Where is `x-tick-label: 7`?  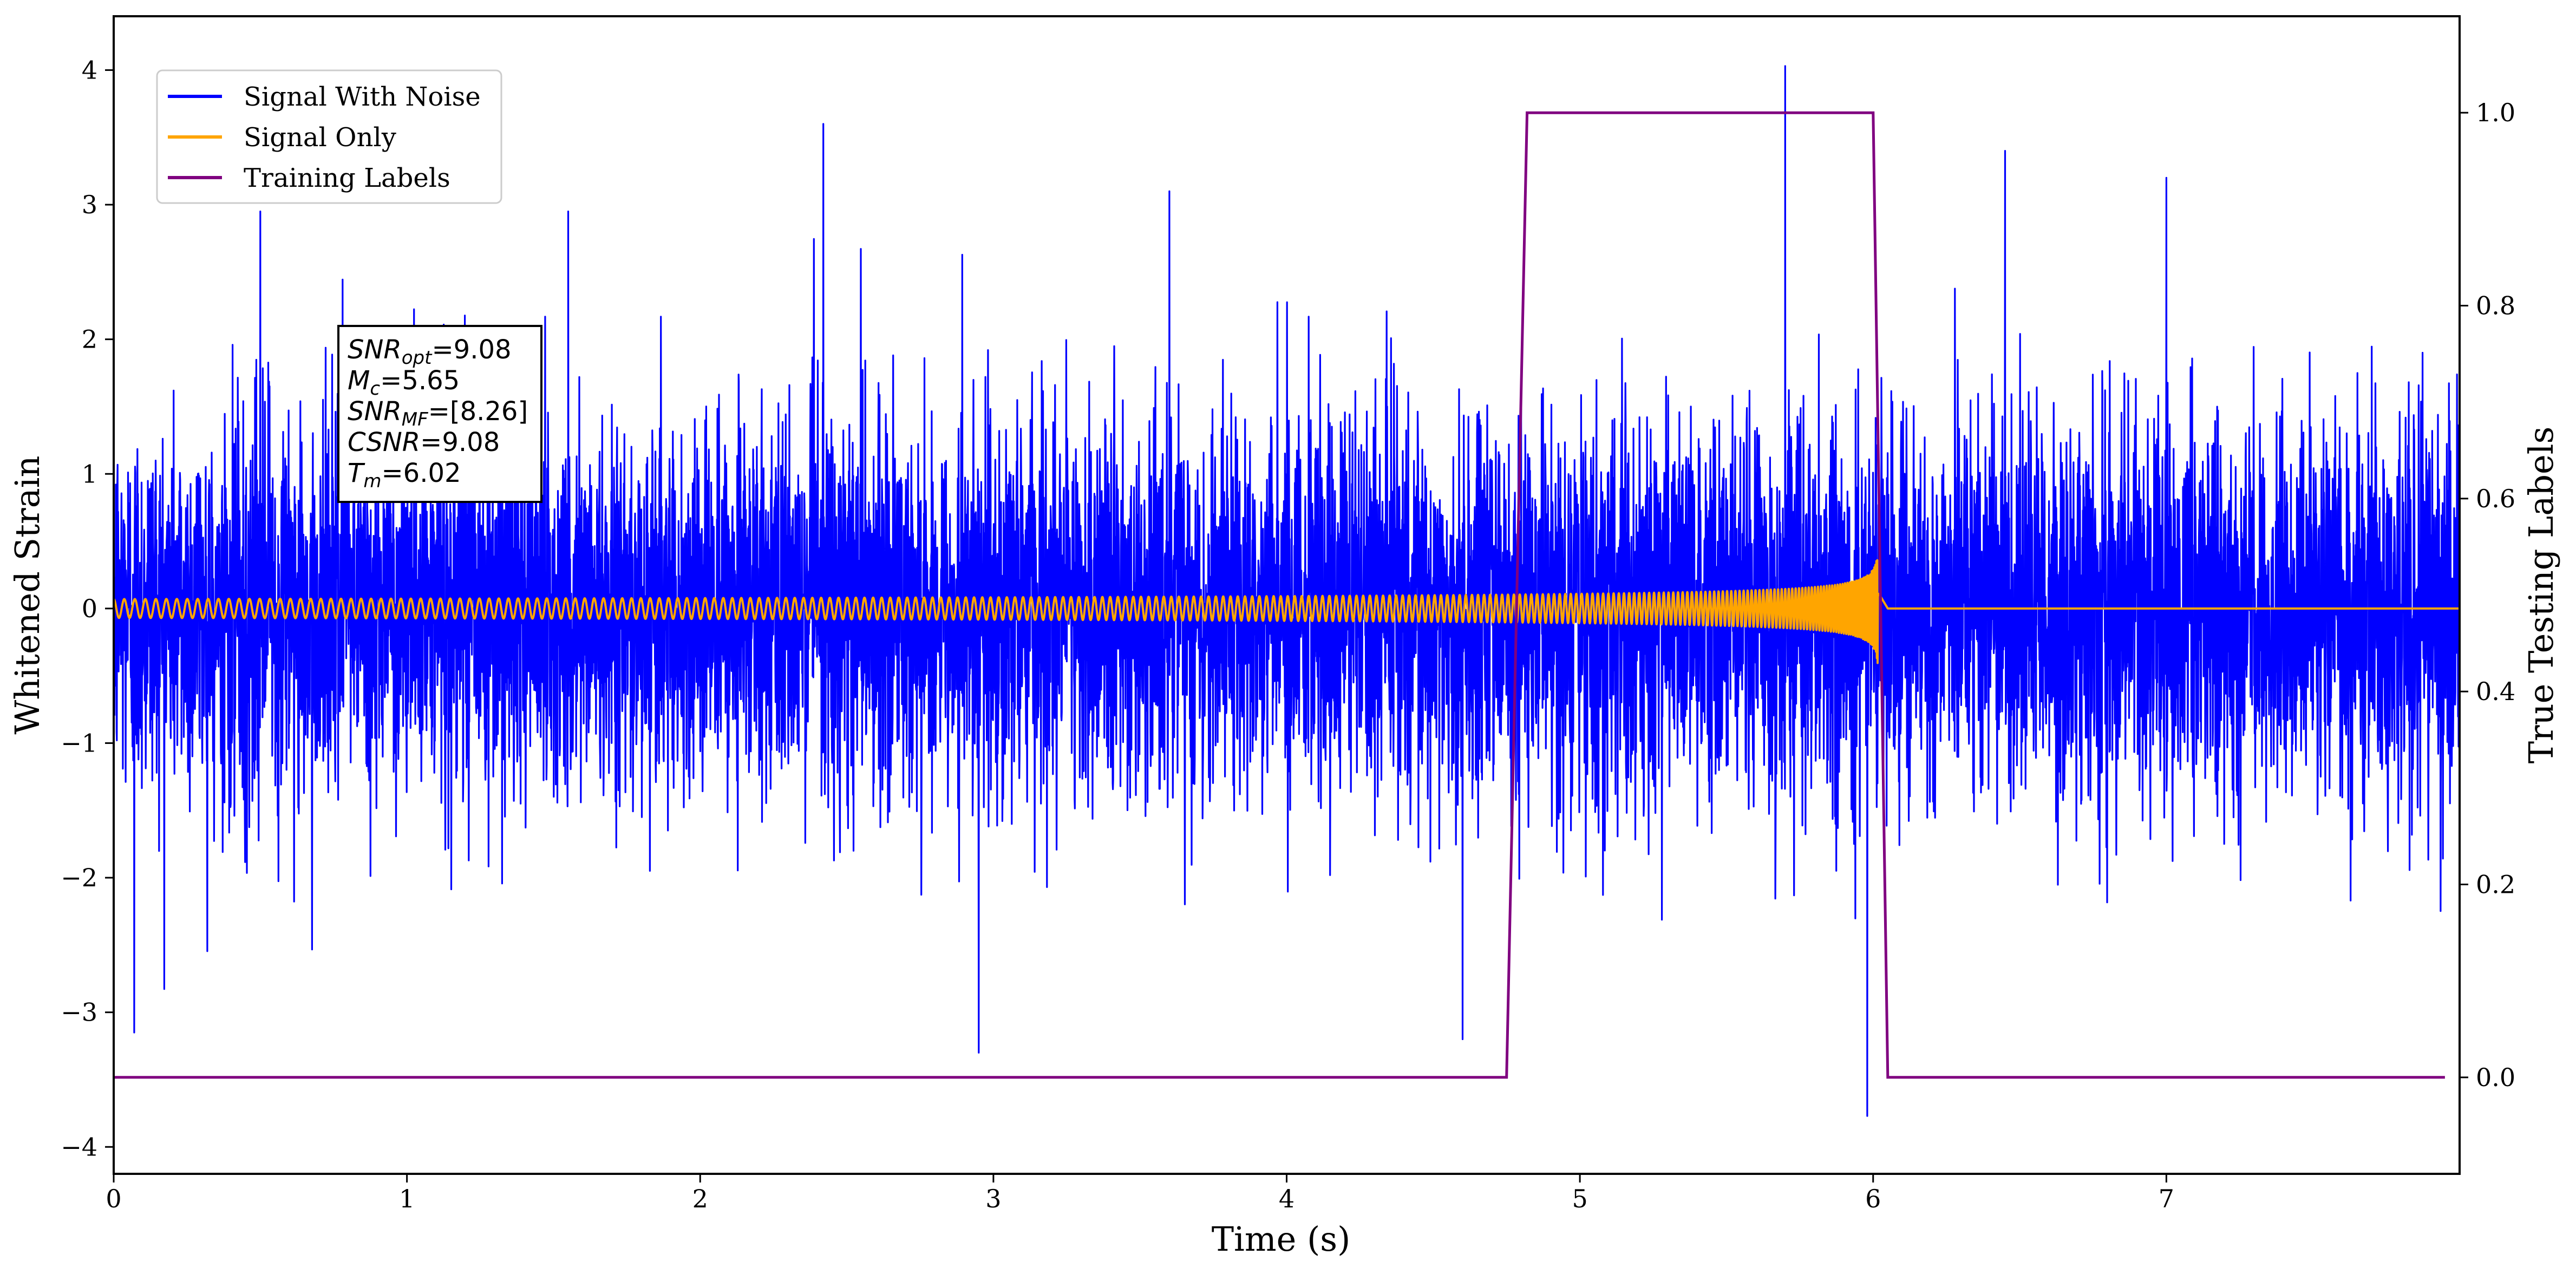 x-tick-label: 7 is located at coordinates (2166, 1198).